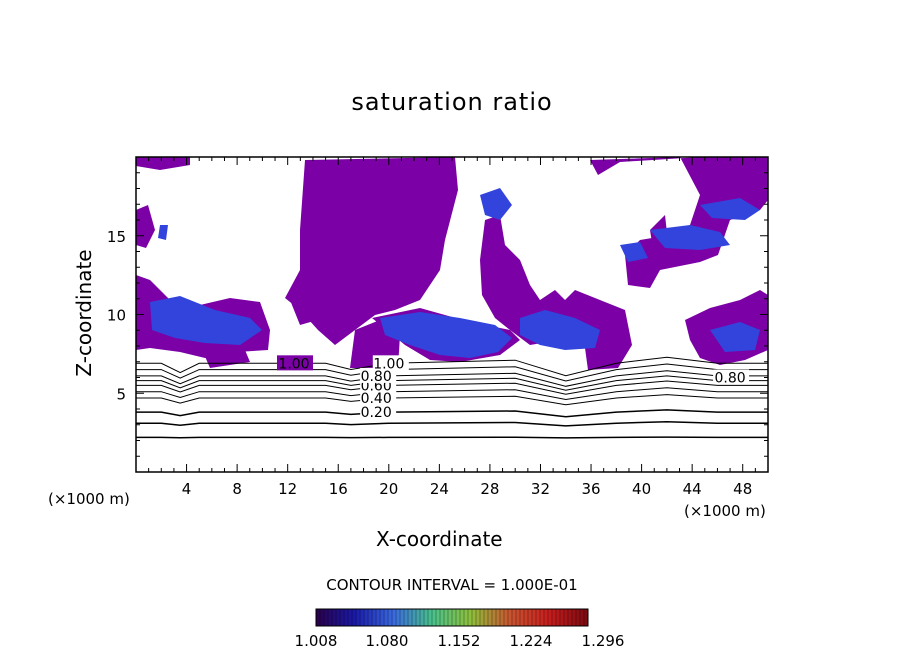 The image size is (904, 654). I want to click on y-tick-label-2: 15, so click(116, 237).